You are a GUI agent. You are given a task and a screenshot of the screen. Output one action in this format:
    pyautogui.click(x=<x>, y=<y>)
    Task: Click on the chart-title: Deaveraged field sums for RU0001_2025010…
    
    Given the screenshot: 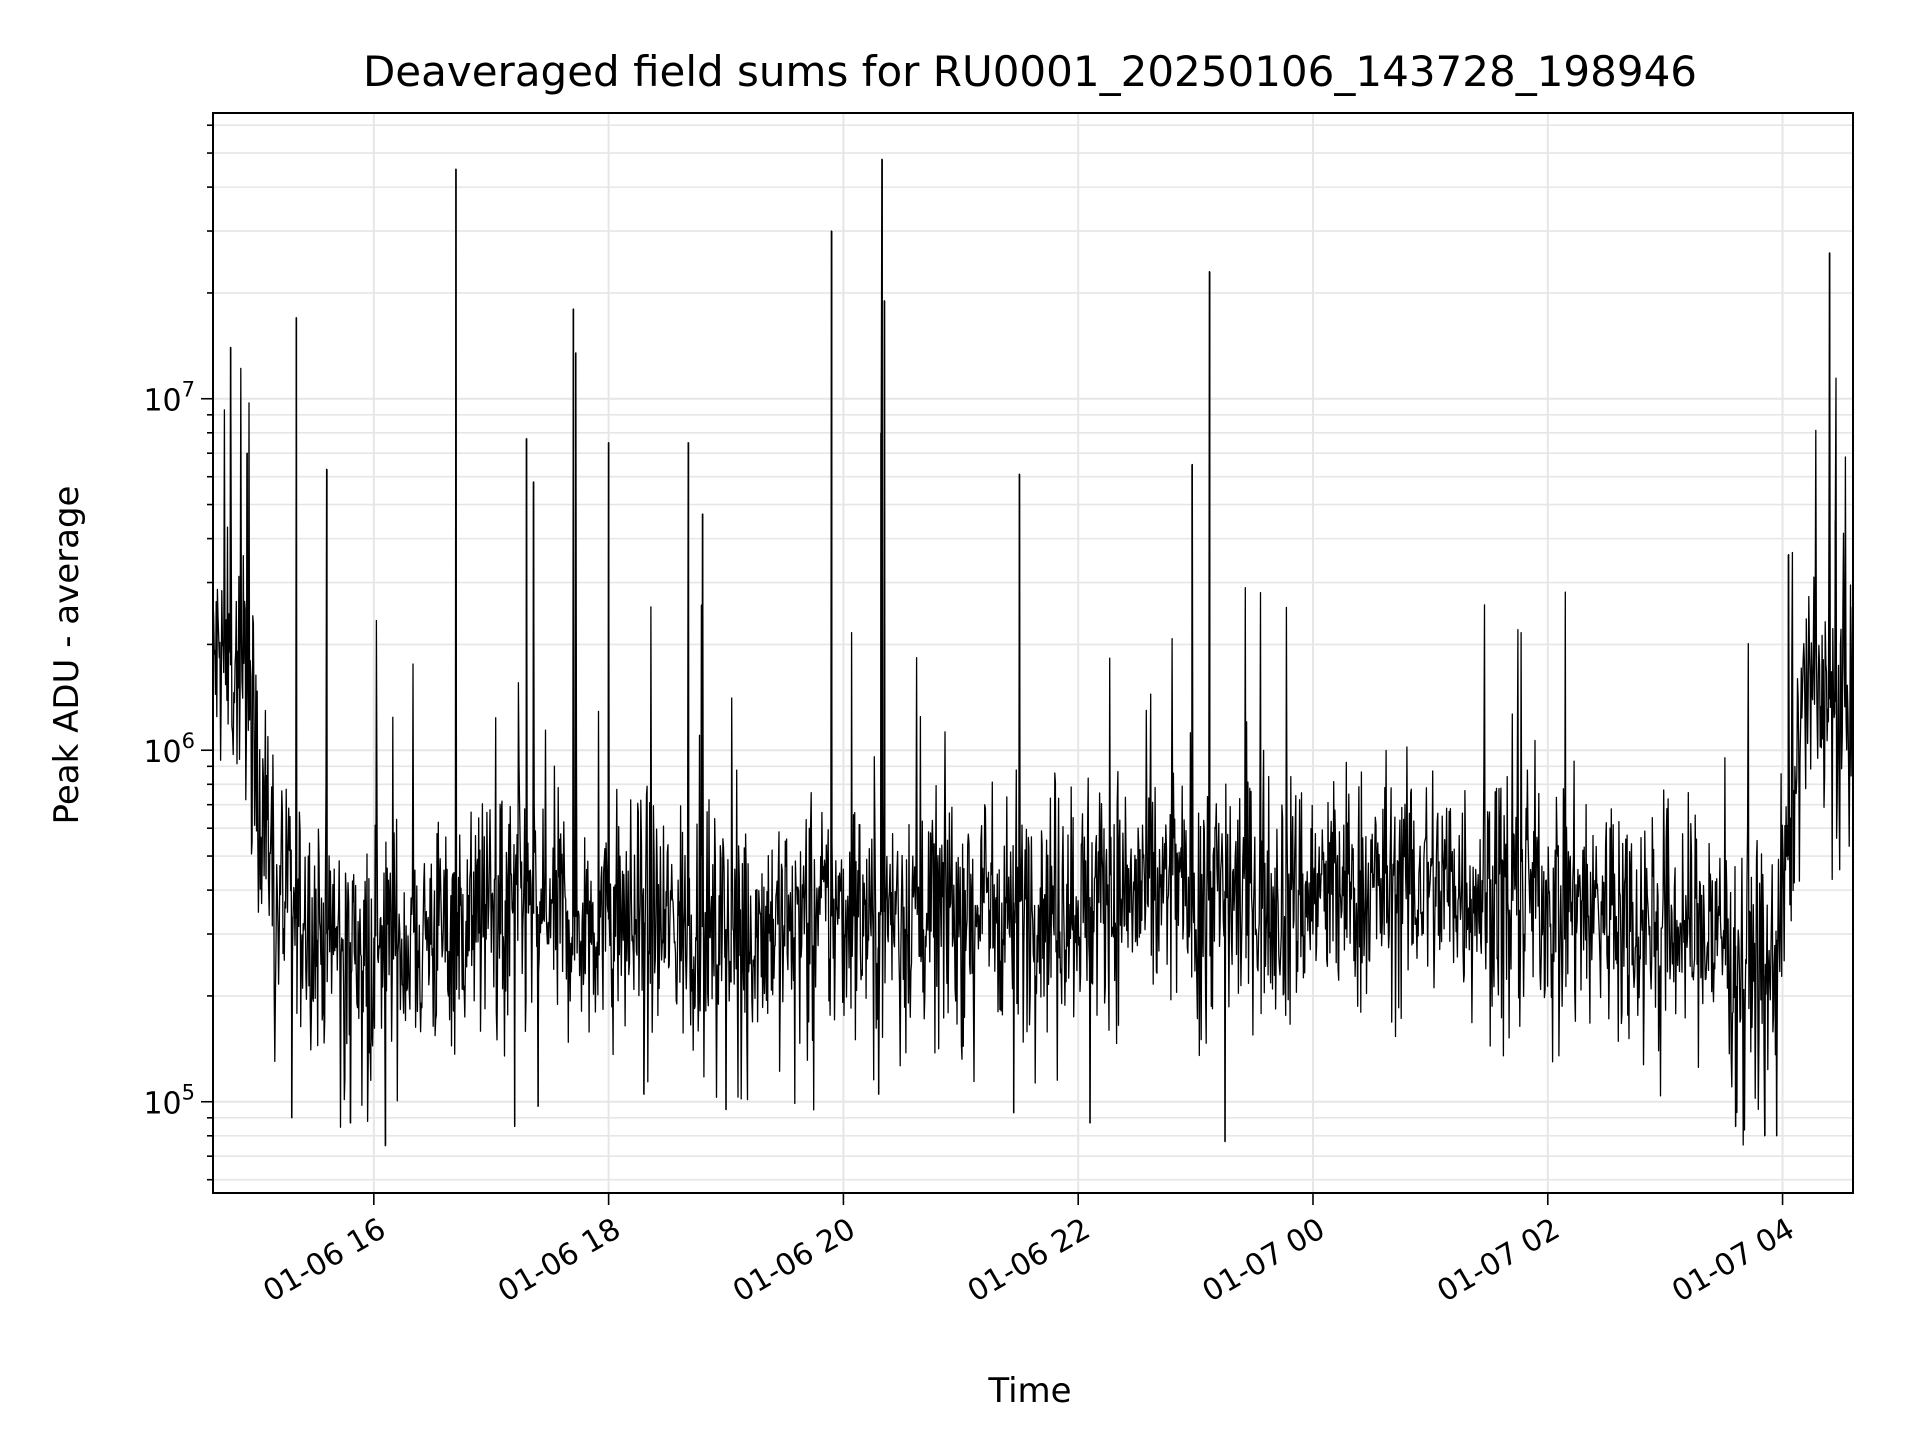 What is the action you would take?
    pyautogui.click(x=1030, y=71)
    